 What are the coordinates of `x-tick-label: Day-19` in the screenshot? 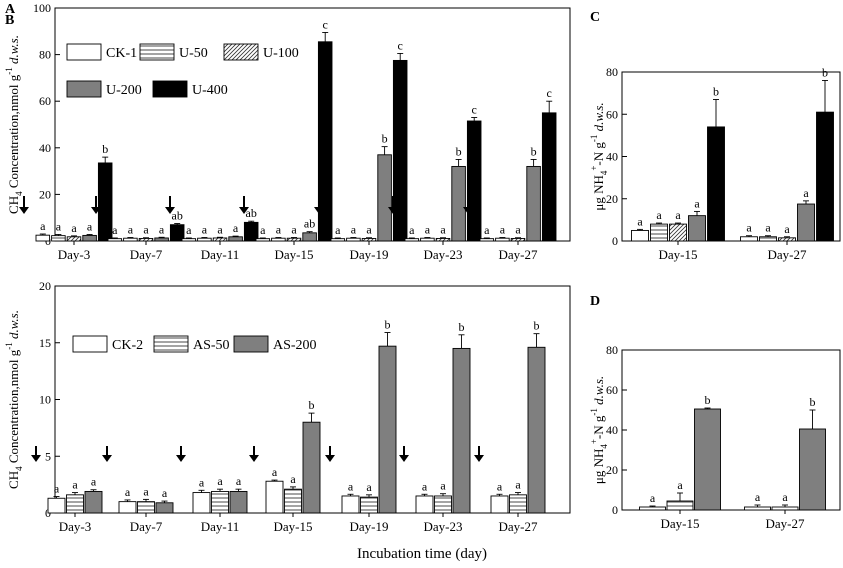 It's located at (369, 254).